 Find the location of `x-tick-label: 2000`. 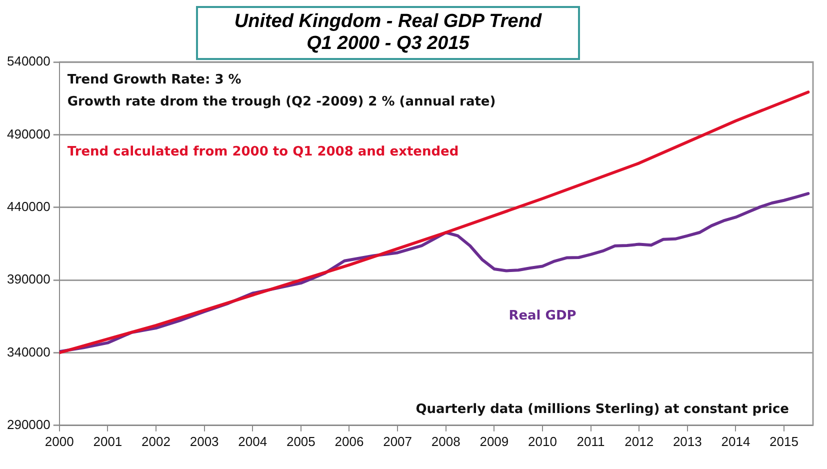

x-tick-label: 2000 is located at coordinates (59, 441).